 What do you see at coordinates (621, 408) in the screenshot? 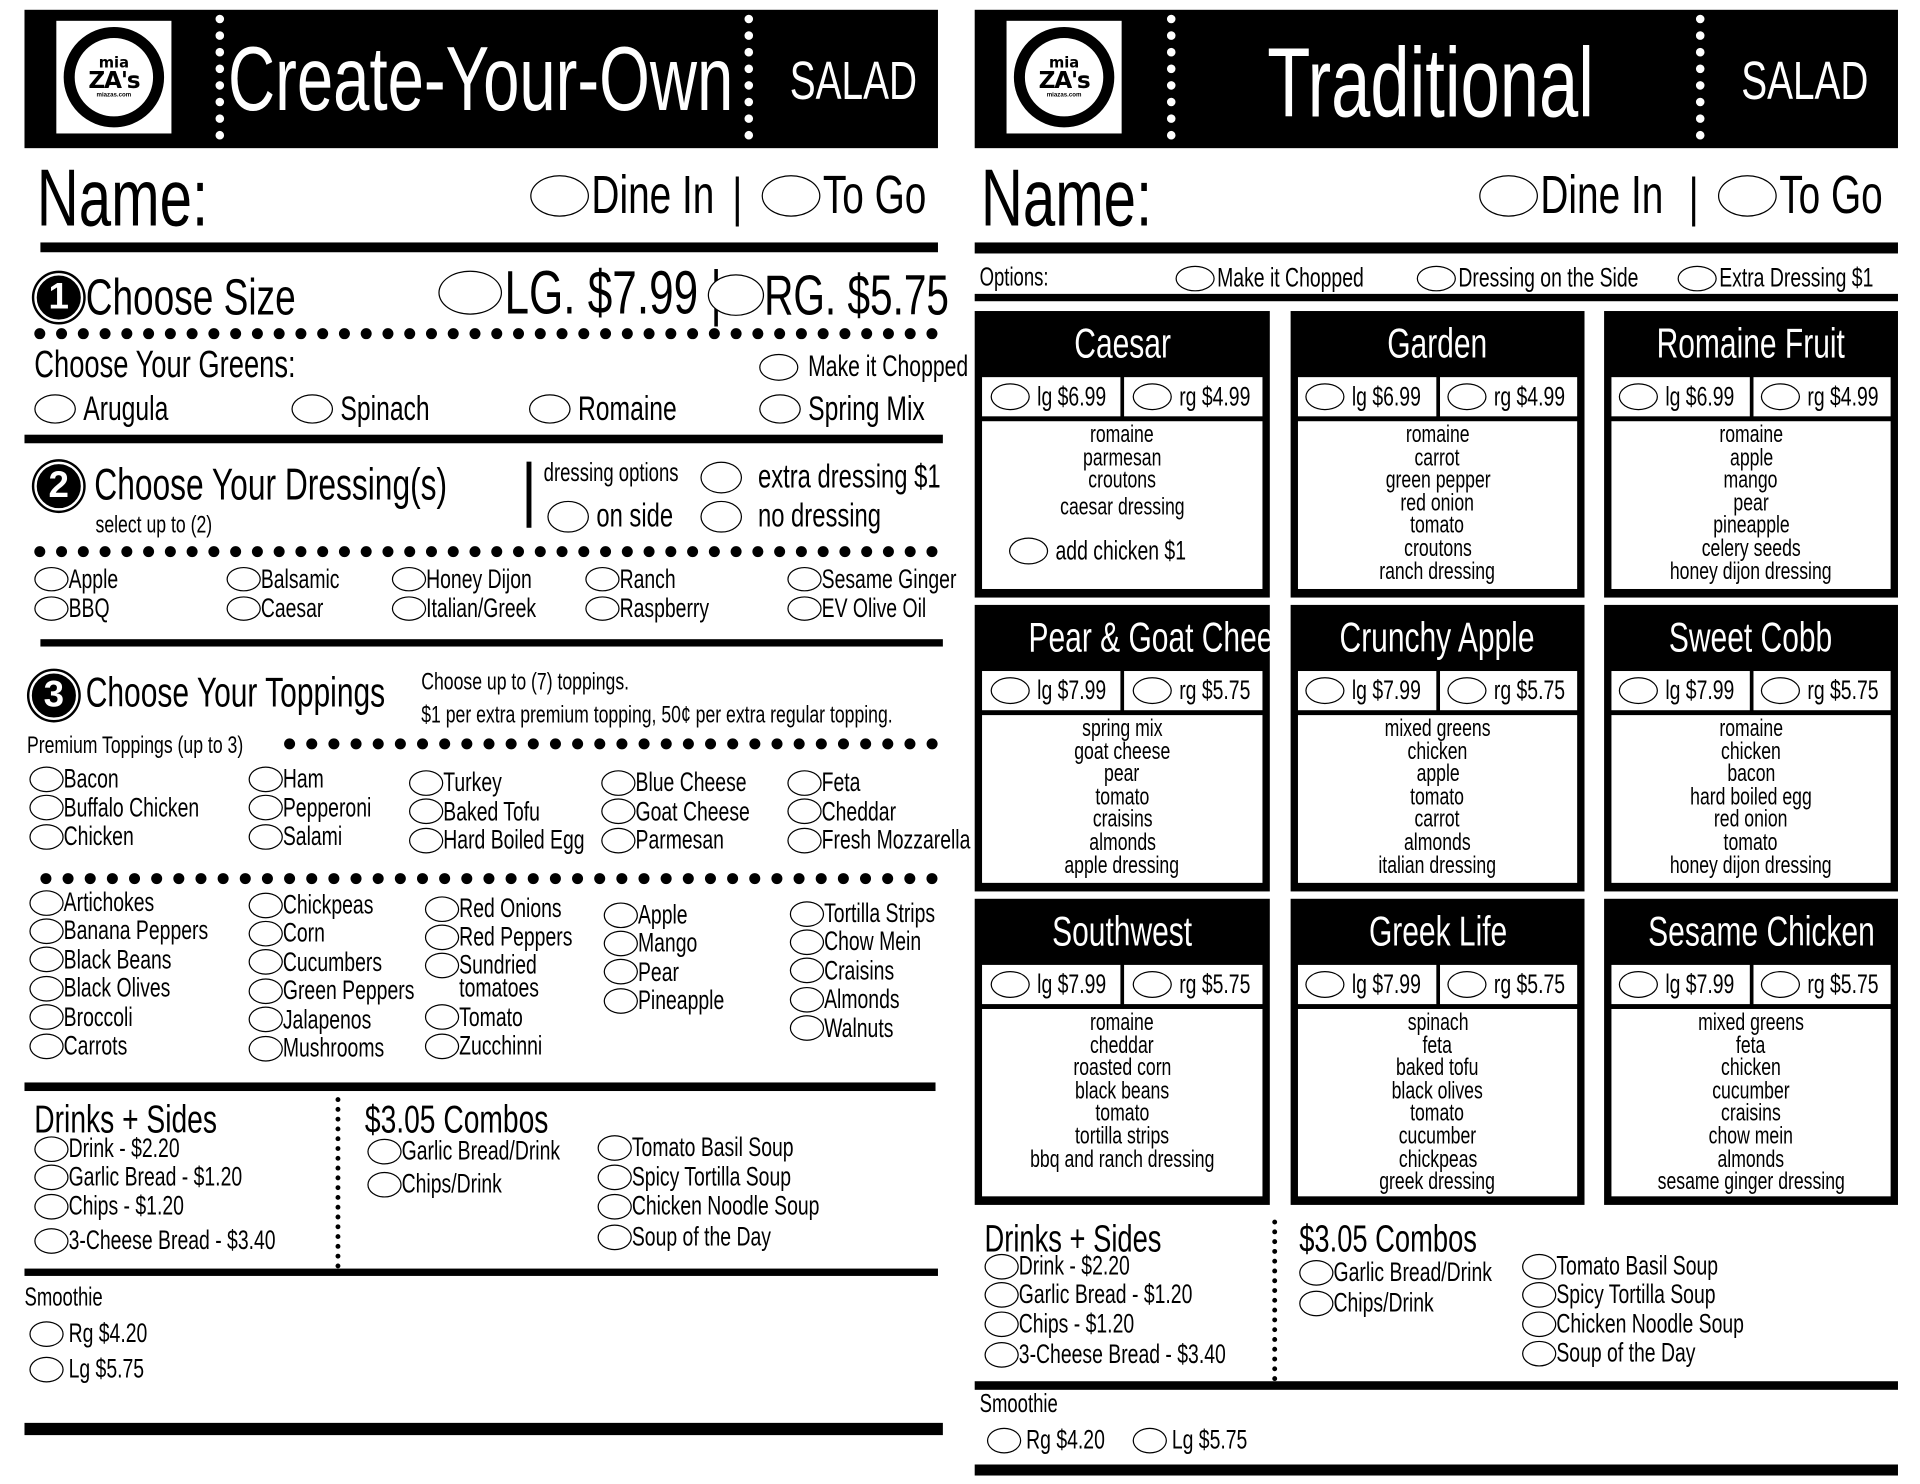
I see `greens-option: Romaine` at bounding box center [621, 408].